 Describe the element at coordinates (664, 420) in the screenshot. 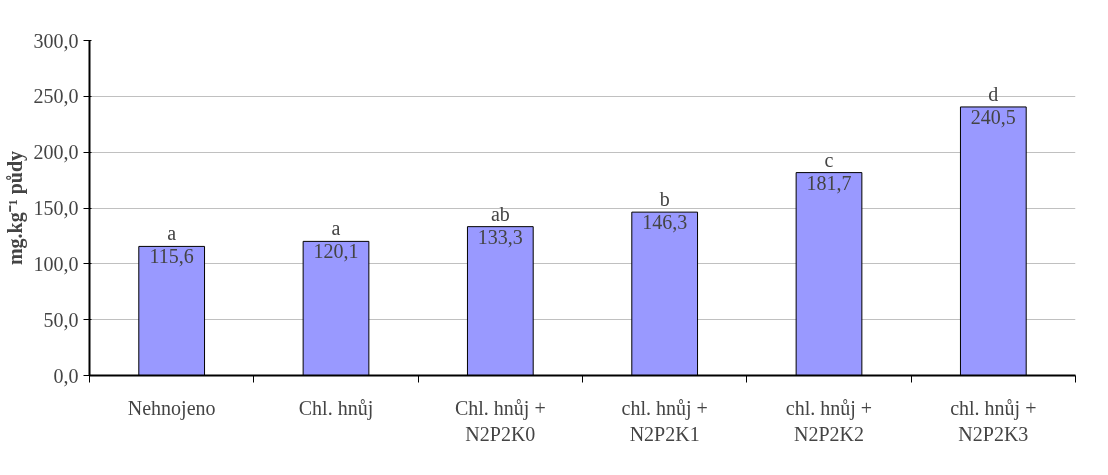

I see `x-tick-label: chl. hnůj + N2P2K1` at that location.